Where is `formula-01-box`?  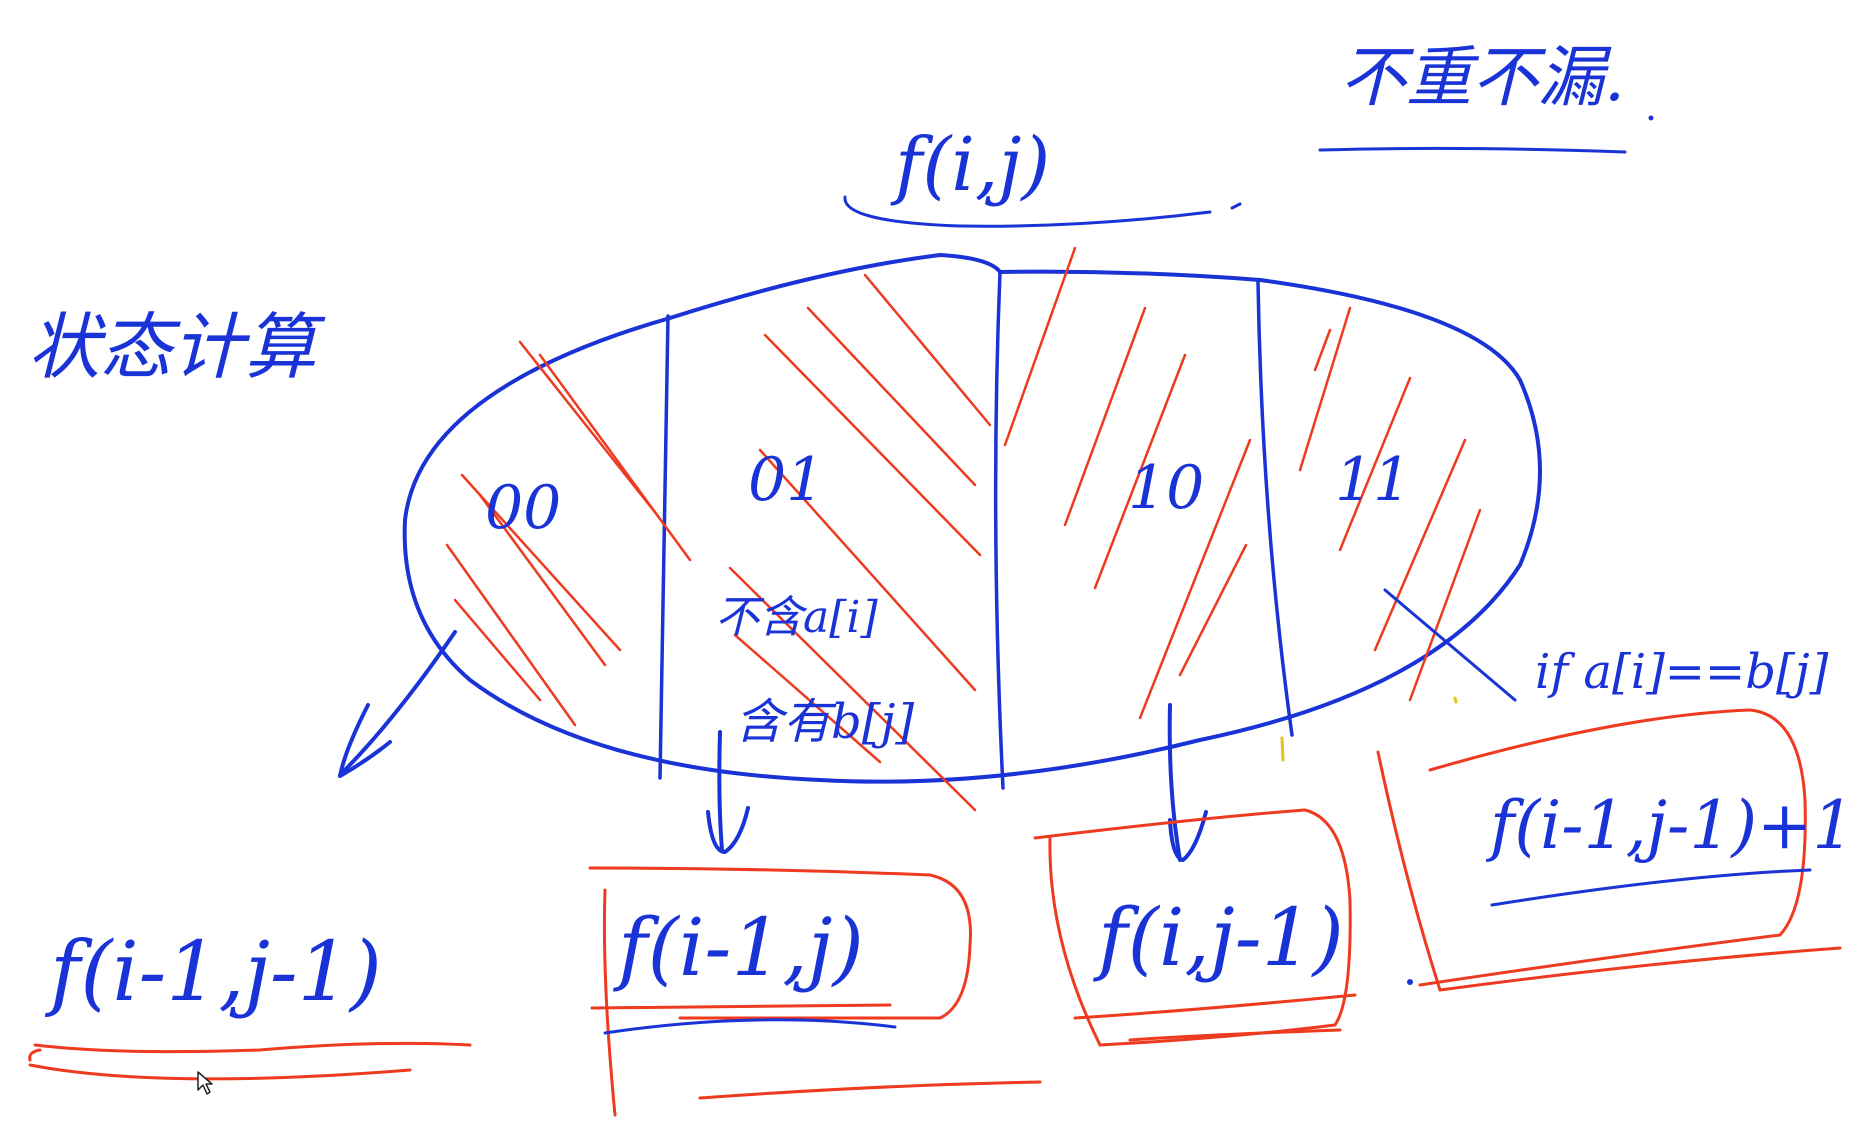
formula-01-box is located at coordinates (815, 991).